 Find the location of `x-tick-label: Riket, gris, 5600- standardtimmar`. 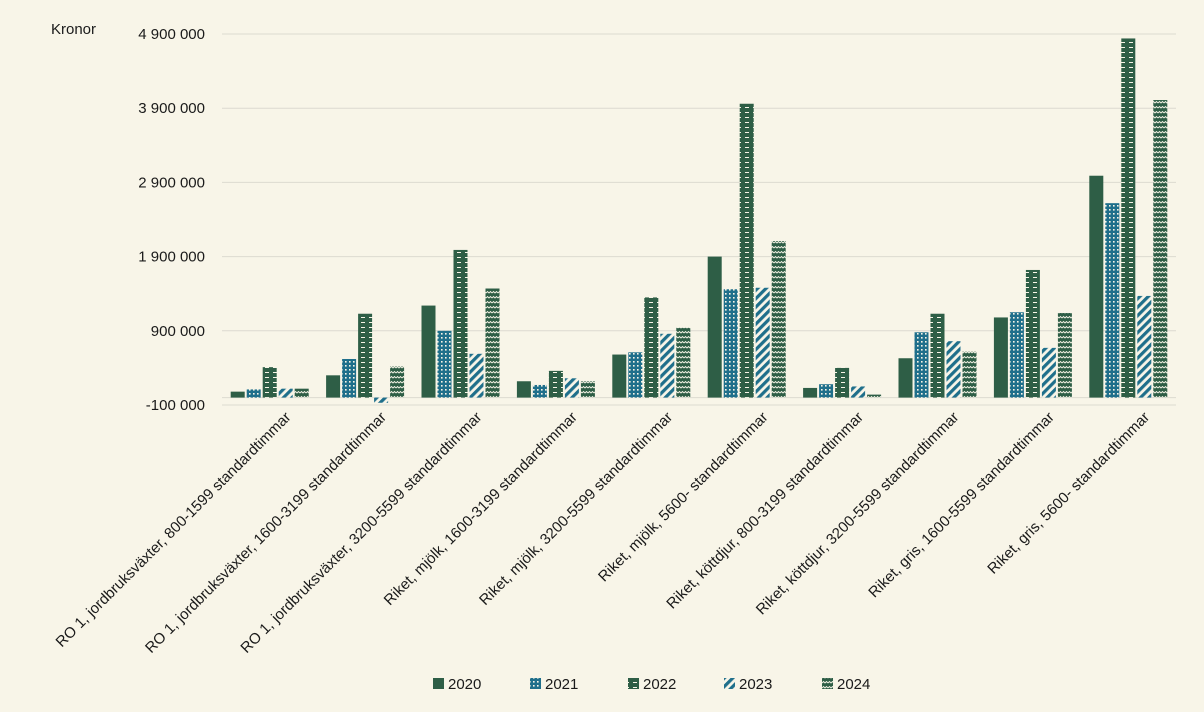

x-tick-label: Riket, gris, 5600- standardtimmar is located at coordinates (1068, 493).